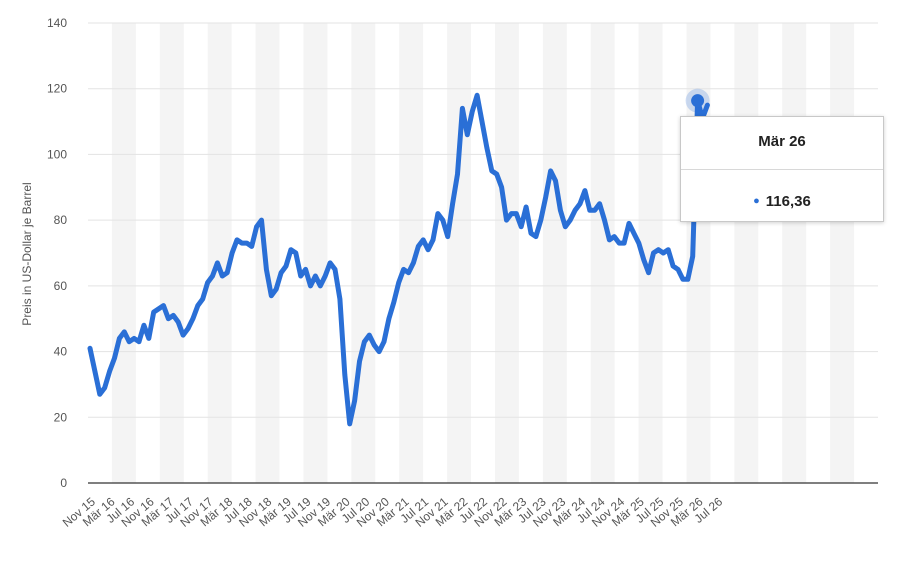 Image resolution: width=900 pixels, height=564 pixels. I want to click on tooltip-value-row: ● 116,36, so click(782, 201).